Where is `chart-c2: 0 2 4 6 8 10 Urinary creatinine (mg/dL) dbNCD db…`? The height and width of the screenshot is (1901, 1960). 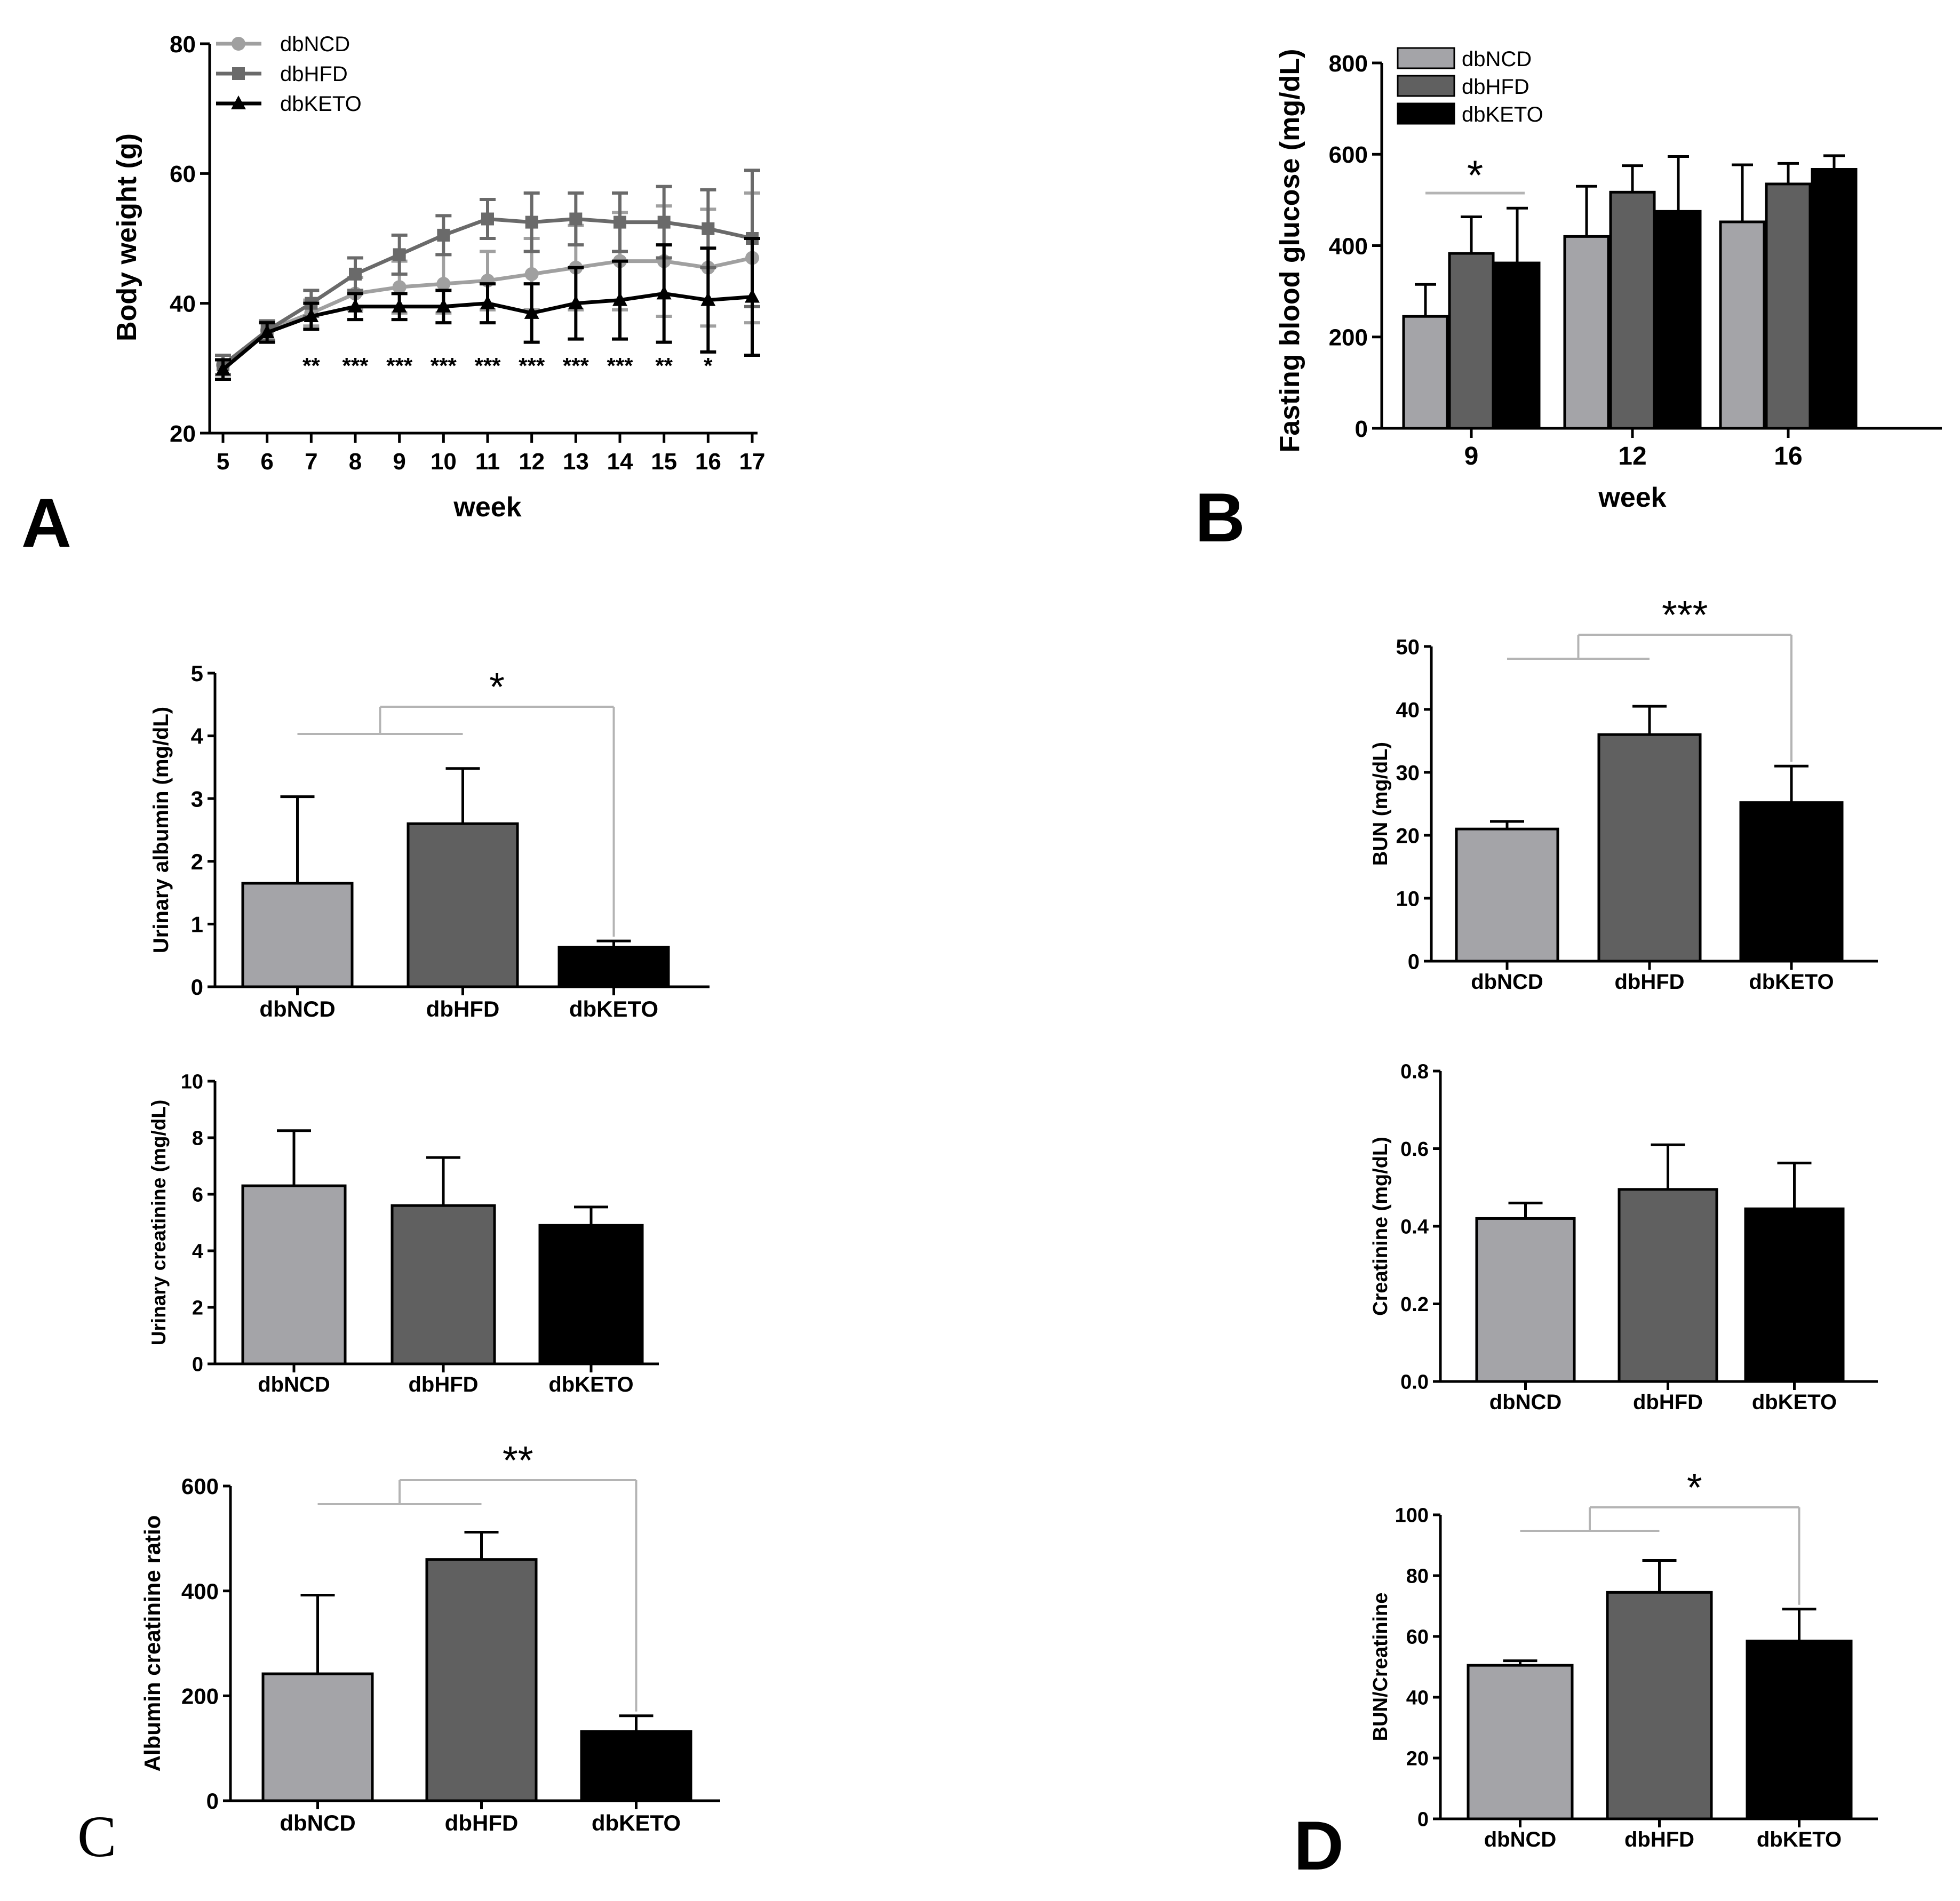 chart-c2: 0 2 4 6 8 10 Urinary creatinine (mg/dL) dbNCD db… is located at coordinates (403, 1233).